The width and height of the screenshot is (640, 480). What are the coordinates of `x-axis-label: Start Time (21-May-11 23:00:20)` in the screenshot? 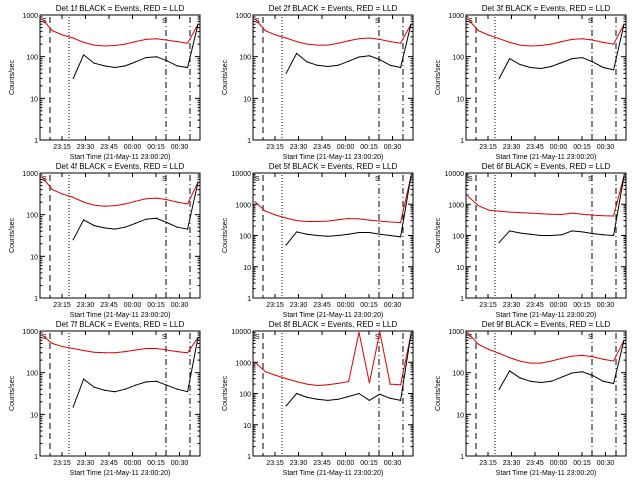 It's located at (120, 315).